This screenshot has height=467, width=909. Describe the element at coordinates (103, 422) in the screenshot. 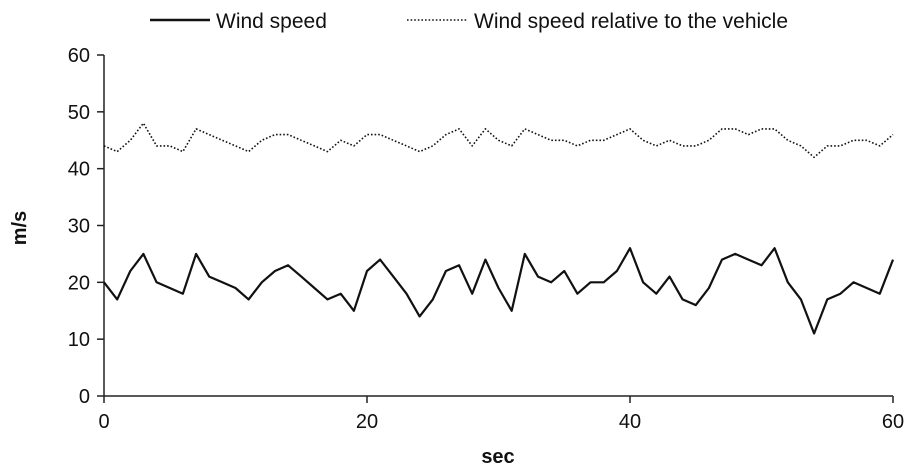

I see `x-tick-label: 0` at that location.